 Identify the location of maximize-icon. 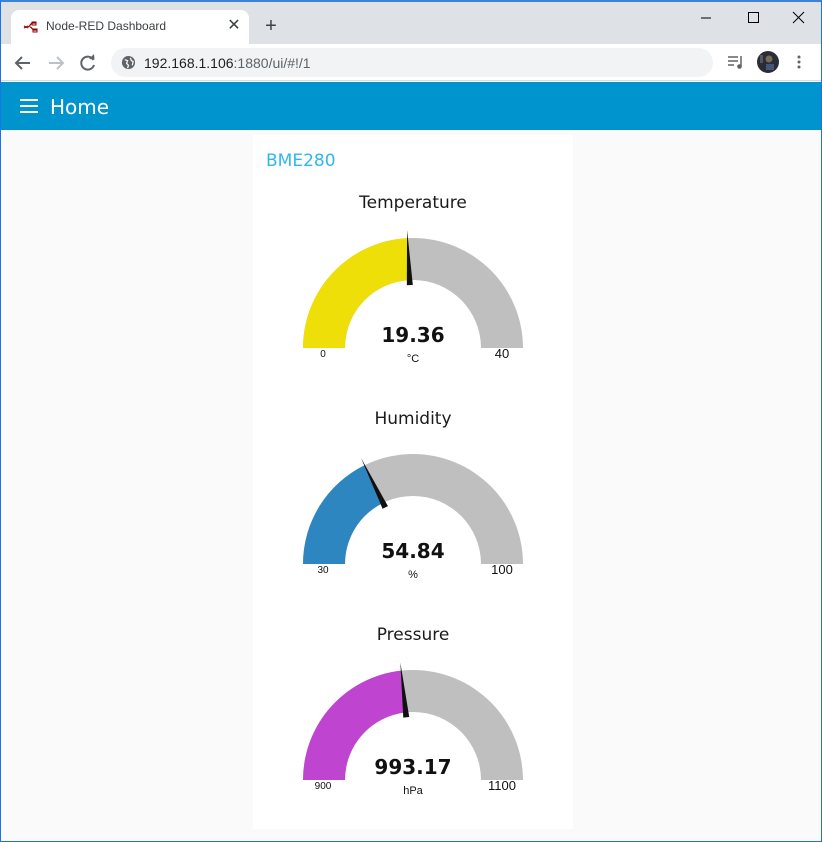
(753, 18).